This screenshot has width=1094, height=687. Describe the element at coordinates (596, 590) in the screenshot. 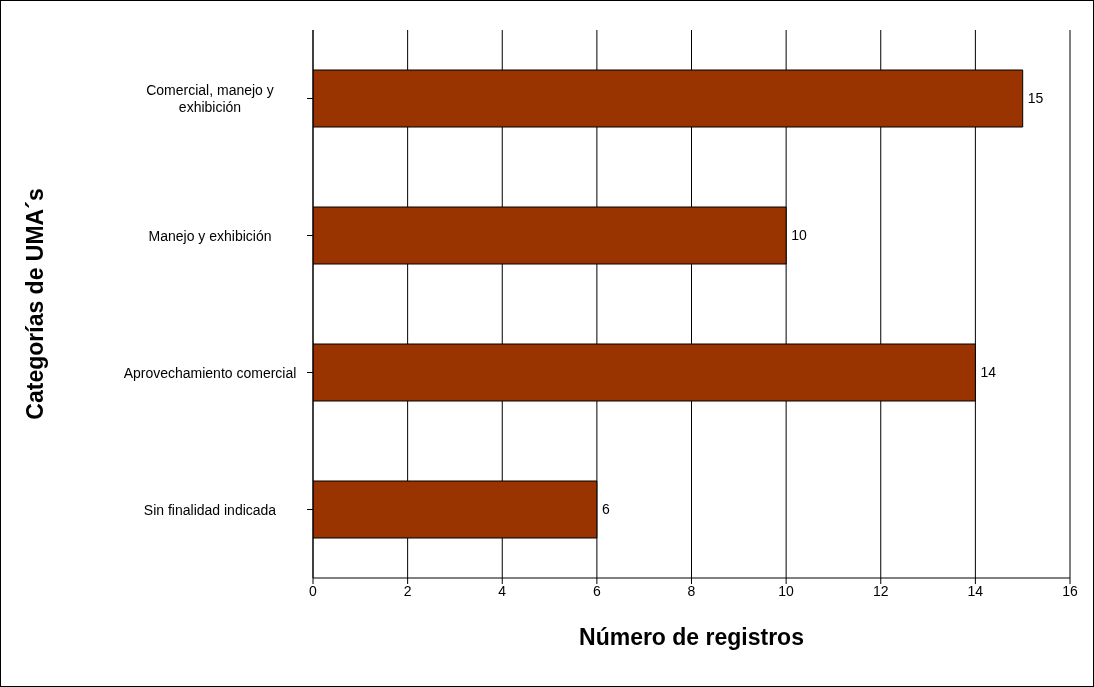

I see `x-tick-label: 6` at that location.